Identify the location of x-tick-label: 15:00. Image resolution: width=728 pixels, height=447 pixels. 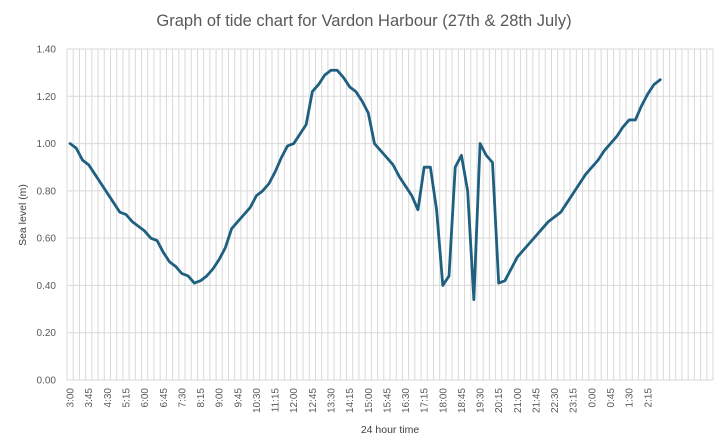
(369, 400).